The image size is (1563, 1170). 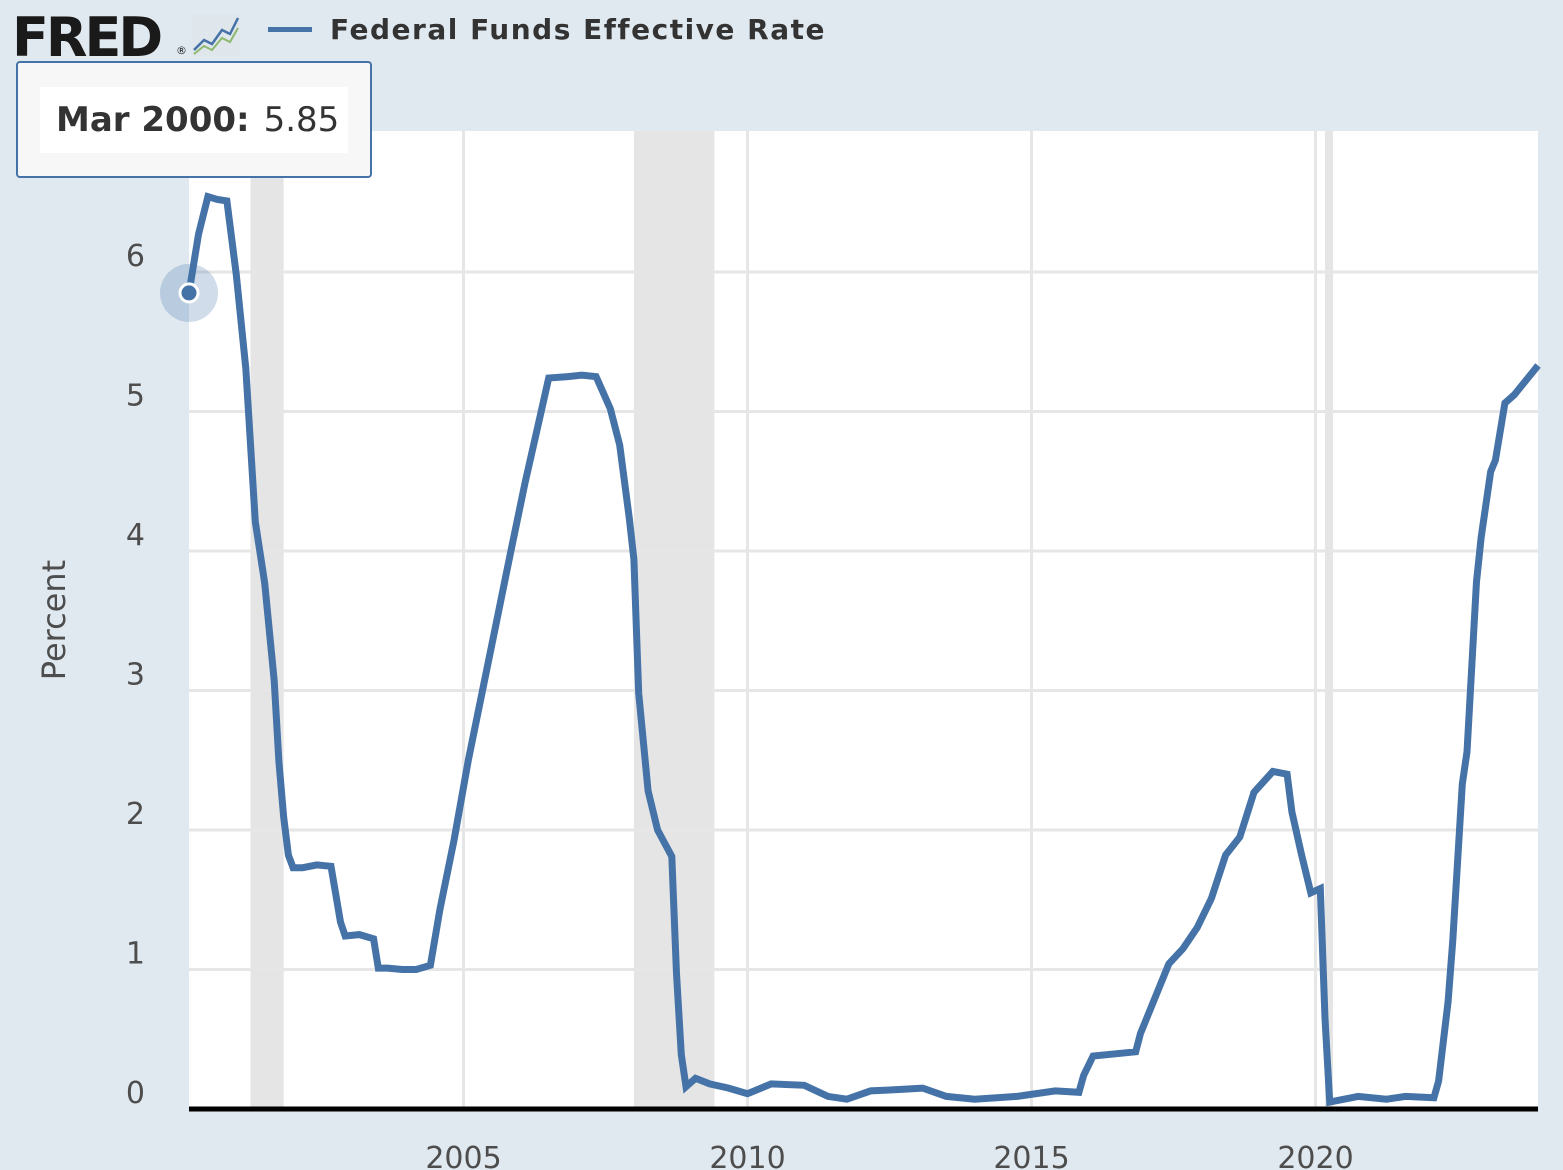 What do you see at coordinates (1031, 1155) in the screenshot?
I see `x-tick-label: 2015` at bounding box center [1031, 1155].